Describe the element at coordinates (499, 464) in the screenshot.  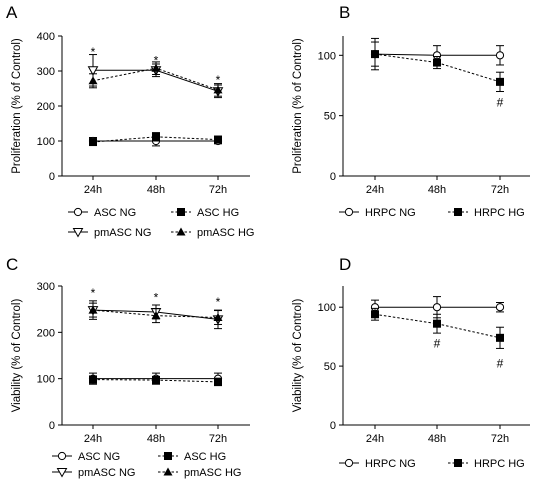
I see `legend-label: HRPC HG` at that location.